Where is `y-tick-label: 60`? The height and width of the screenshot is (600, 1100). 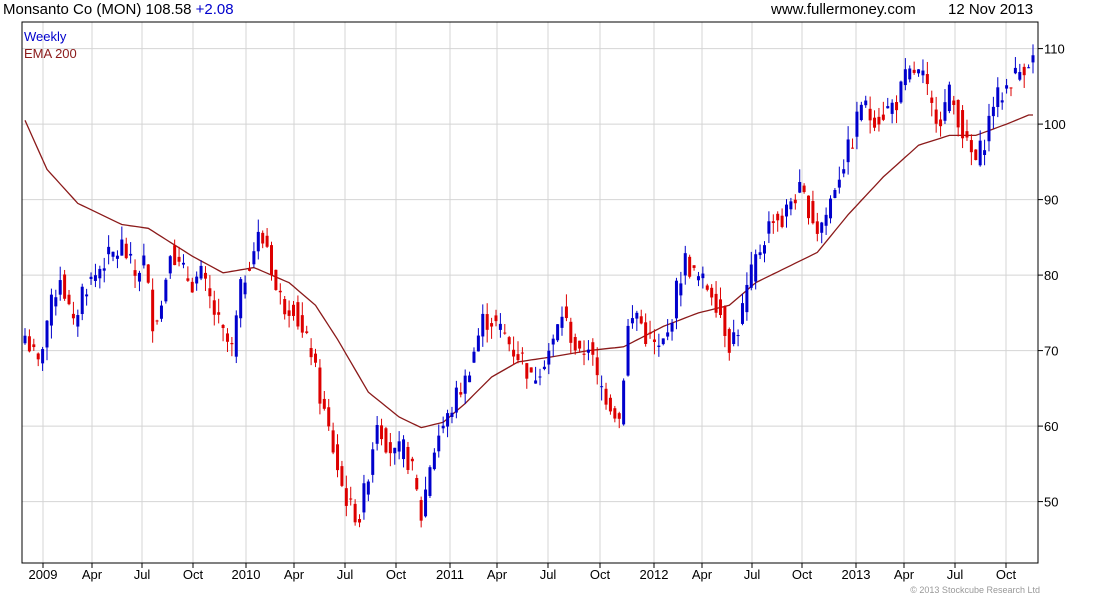 y-tick-label: 60 is located at coordinates (1051, 426).